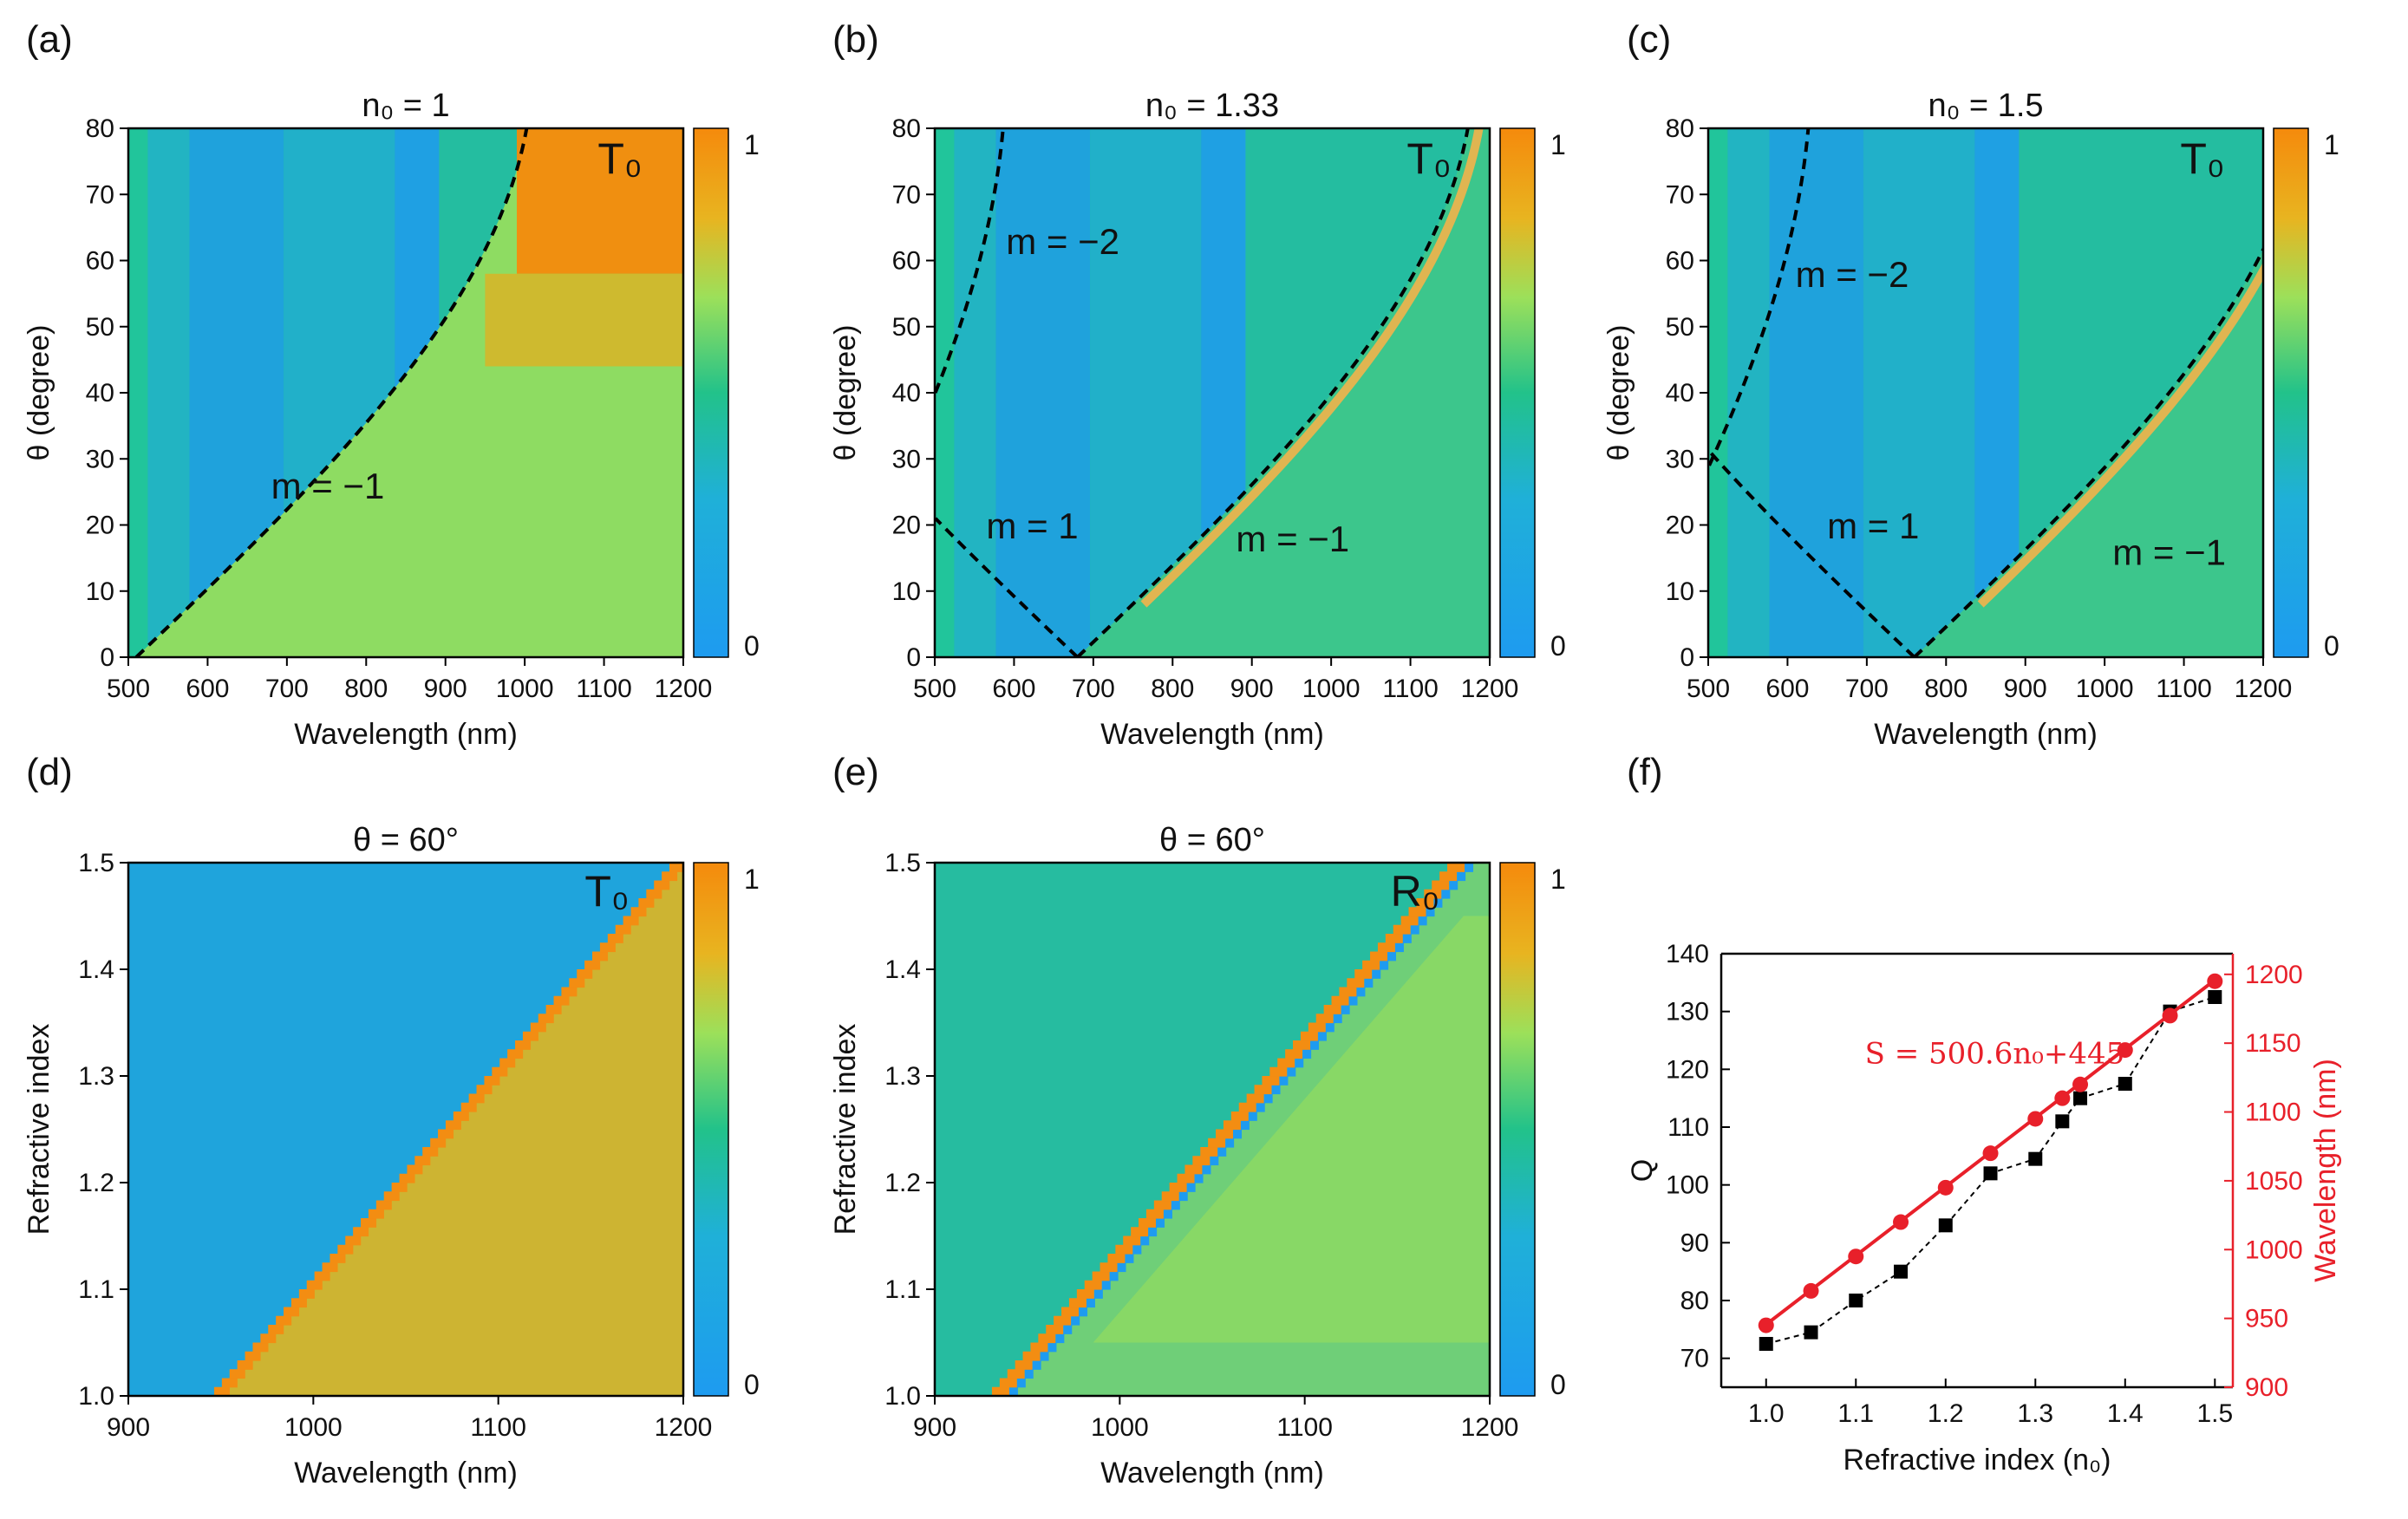 The width and height of the screenshot is (2408, 1519). I want to click on x-tick-label: 1000, so click(1331, 689).